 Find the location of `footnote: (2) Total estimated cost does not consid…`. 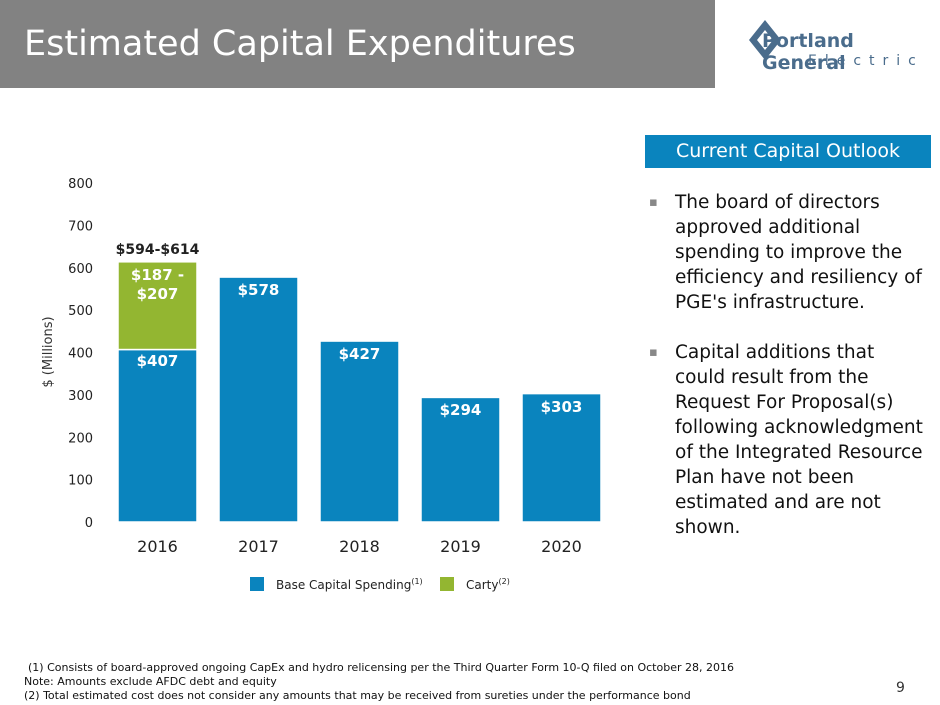

footnote: (2) Total estimated cost does not consid… is located at coordinates (357, 695).